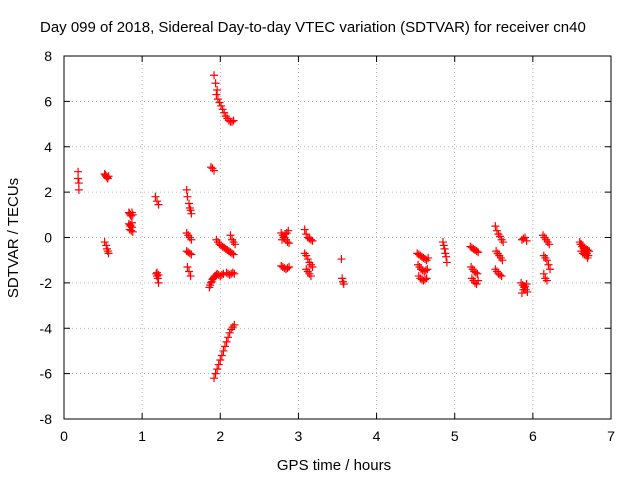  What do you see at coordinates (48, 101) in the screenshot?
I see `y-tick-label: 6` at bounding box center [48, 101].